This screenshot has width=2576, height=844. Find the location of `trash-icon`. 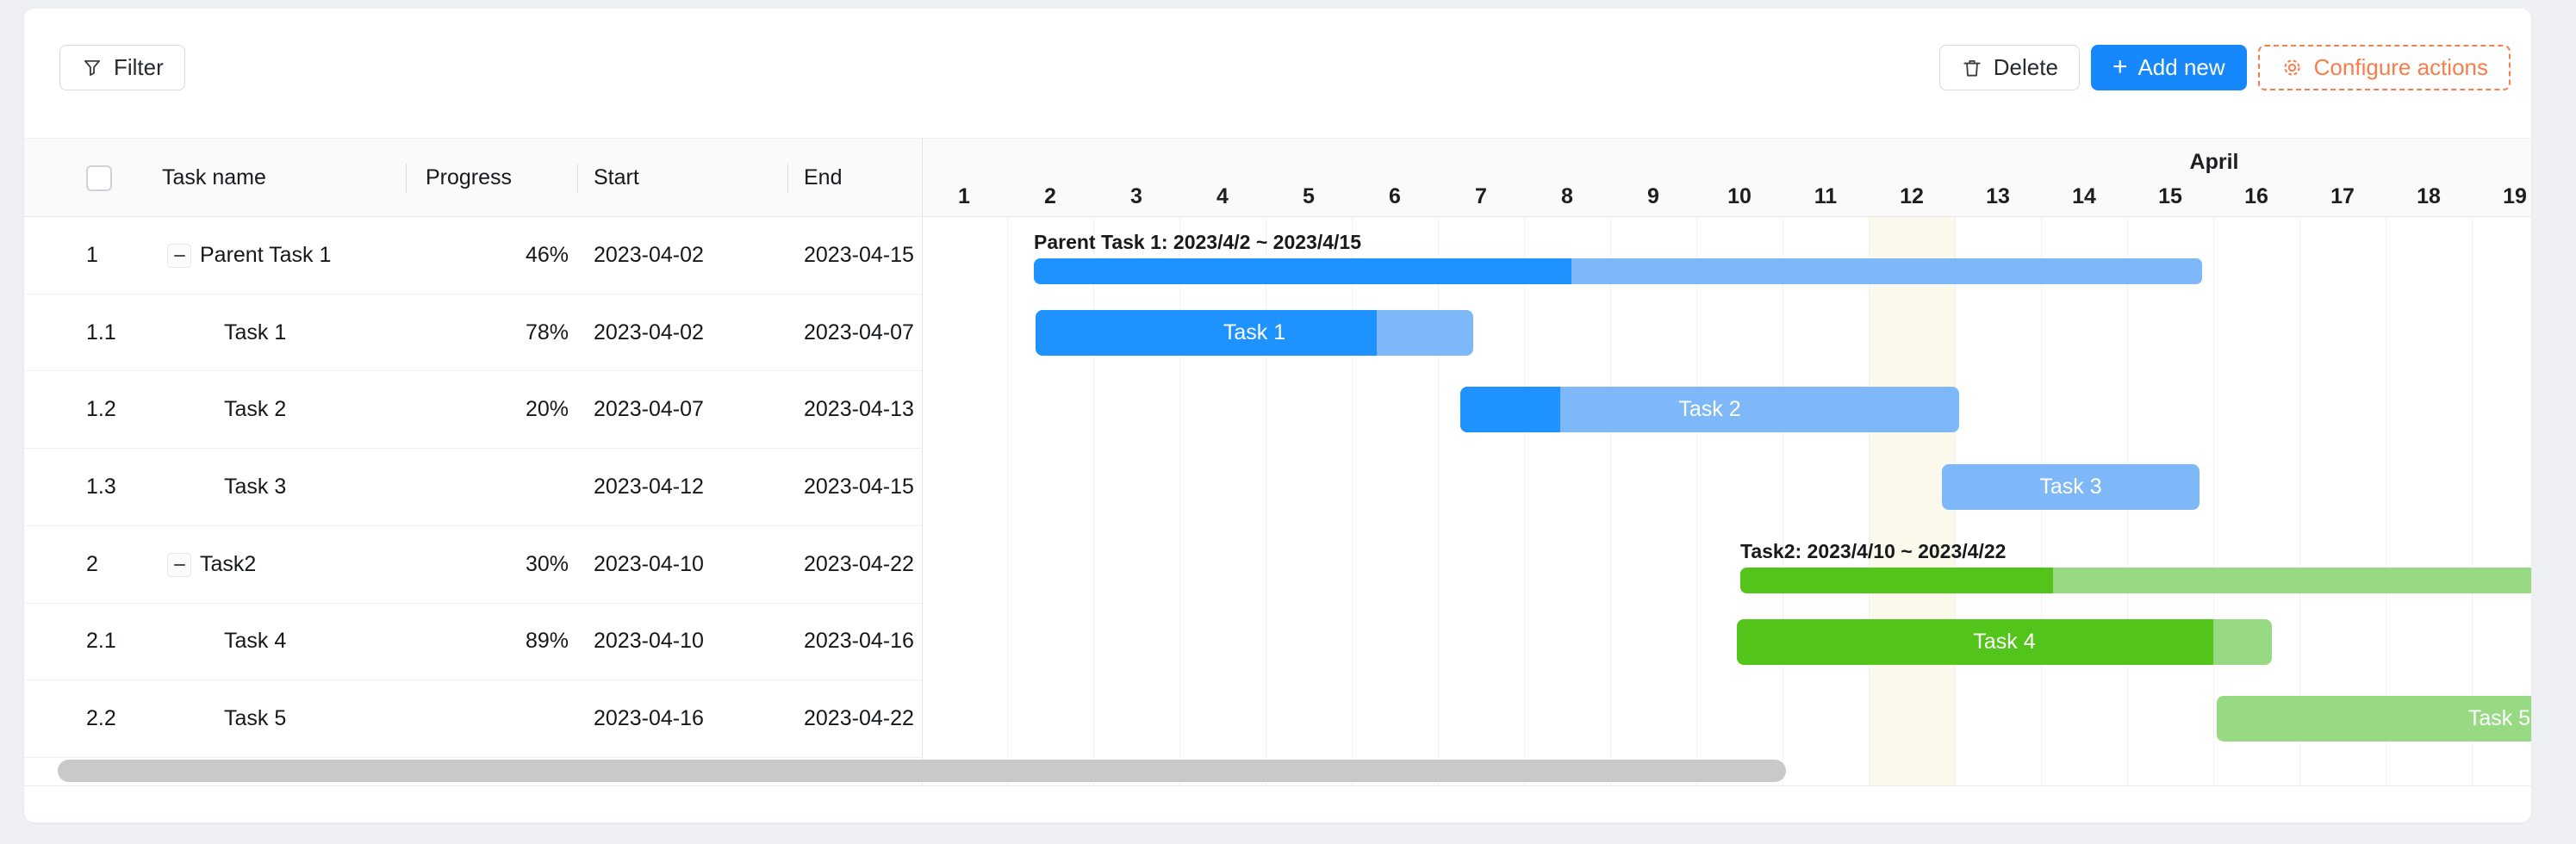

trash-icon is located at coordinates (1972, 68).